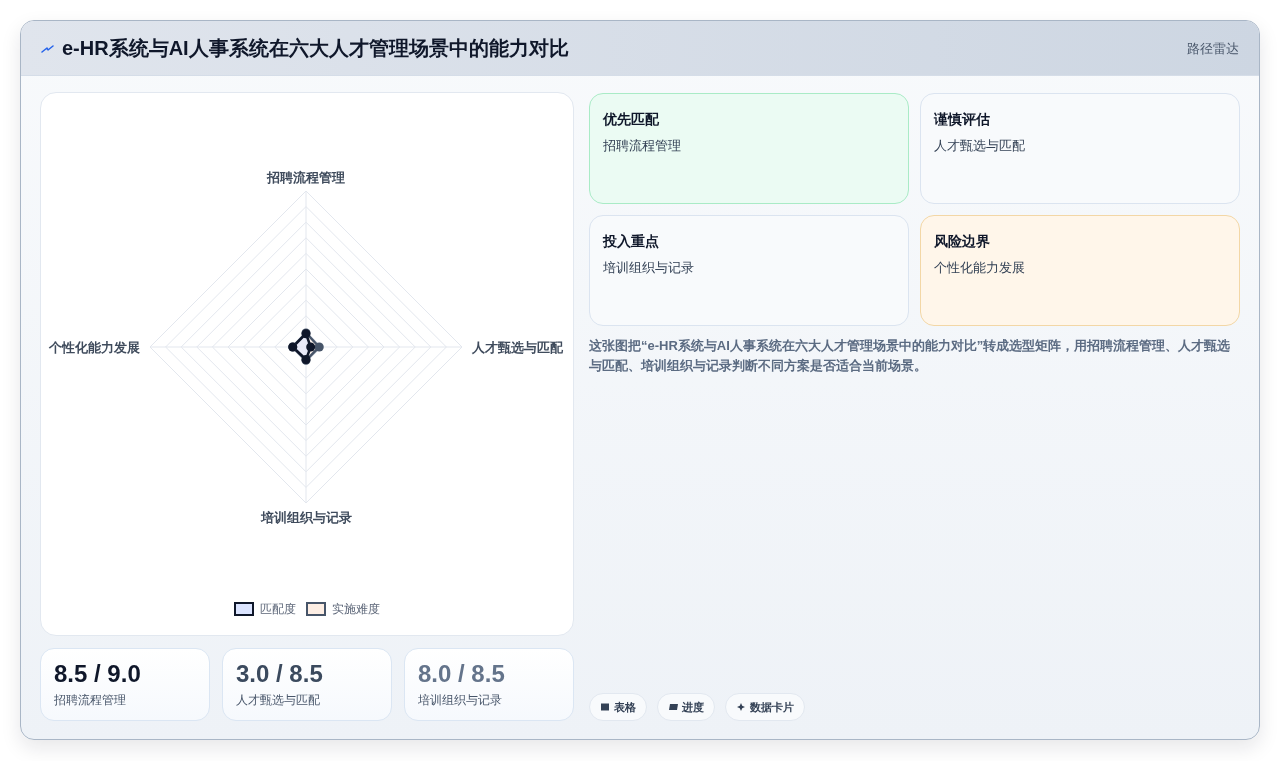  I want to click on text: 表格, so click(625, 707).